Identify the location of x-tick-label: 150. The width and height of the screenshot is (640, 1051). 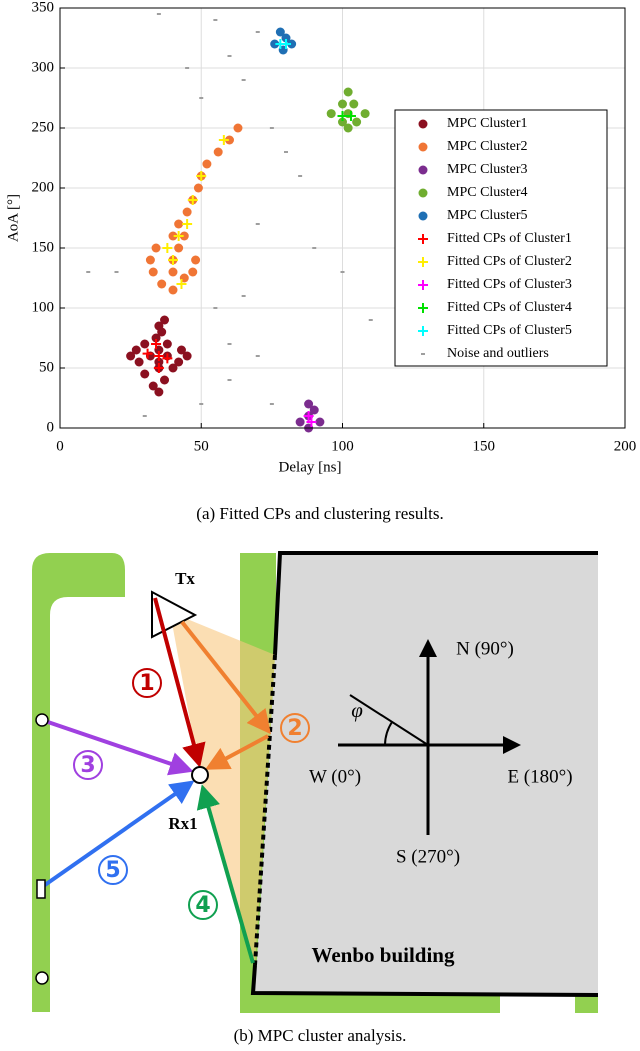
(484, 446).